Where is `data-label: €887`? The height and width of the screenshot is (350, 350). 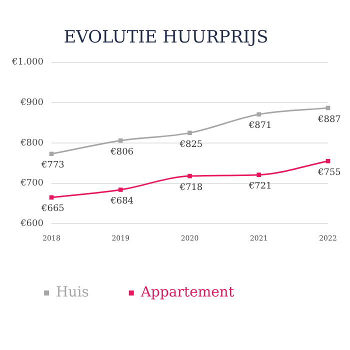 data-label: €887 is located at coordinates (329, 119).